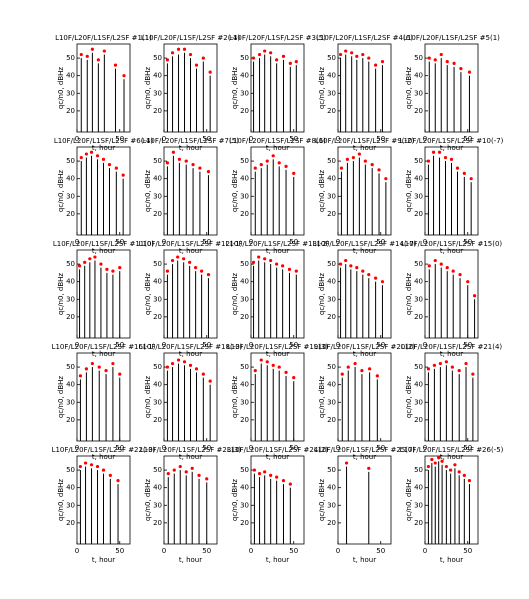 The width and height of the screenshot is (529, 599). I want to click on chart-title: L10F/L20F/L1SF/L2SF #20(2), so click(365, 347).